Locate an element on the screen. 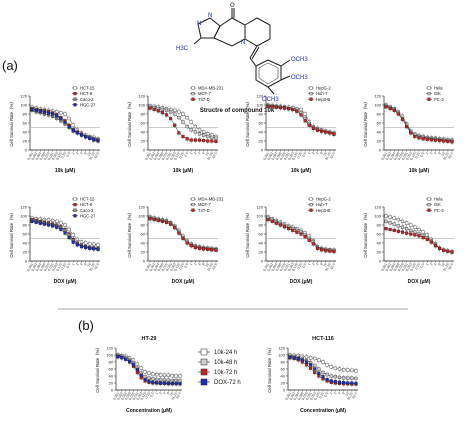 This screenshot has width=474, height=434. x-tick-label: 0.002 is located at coordinates (388, 155).